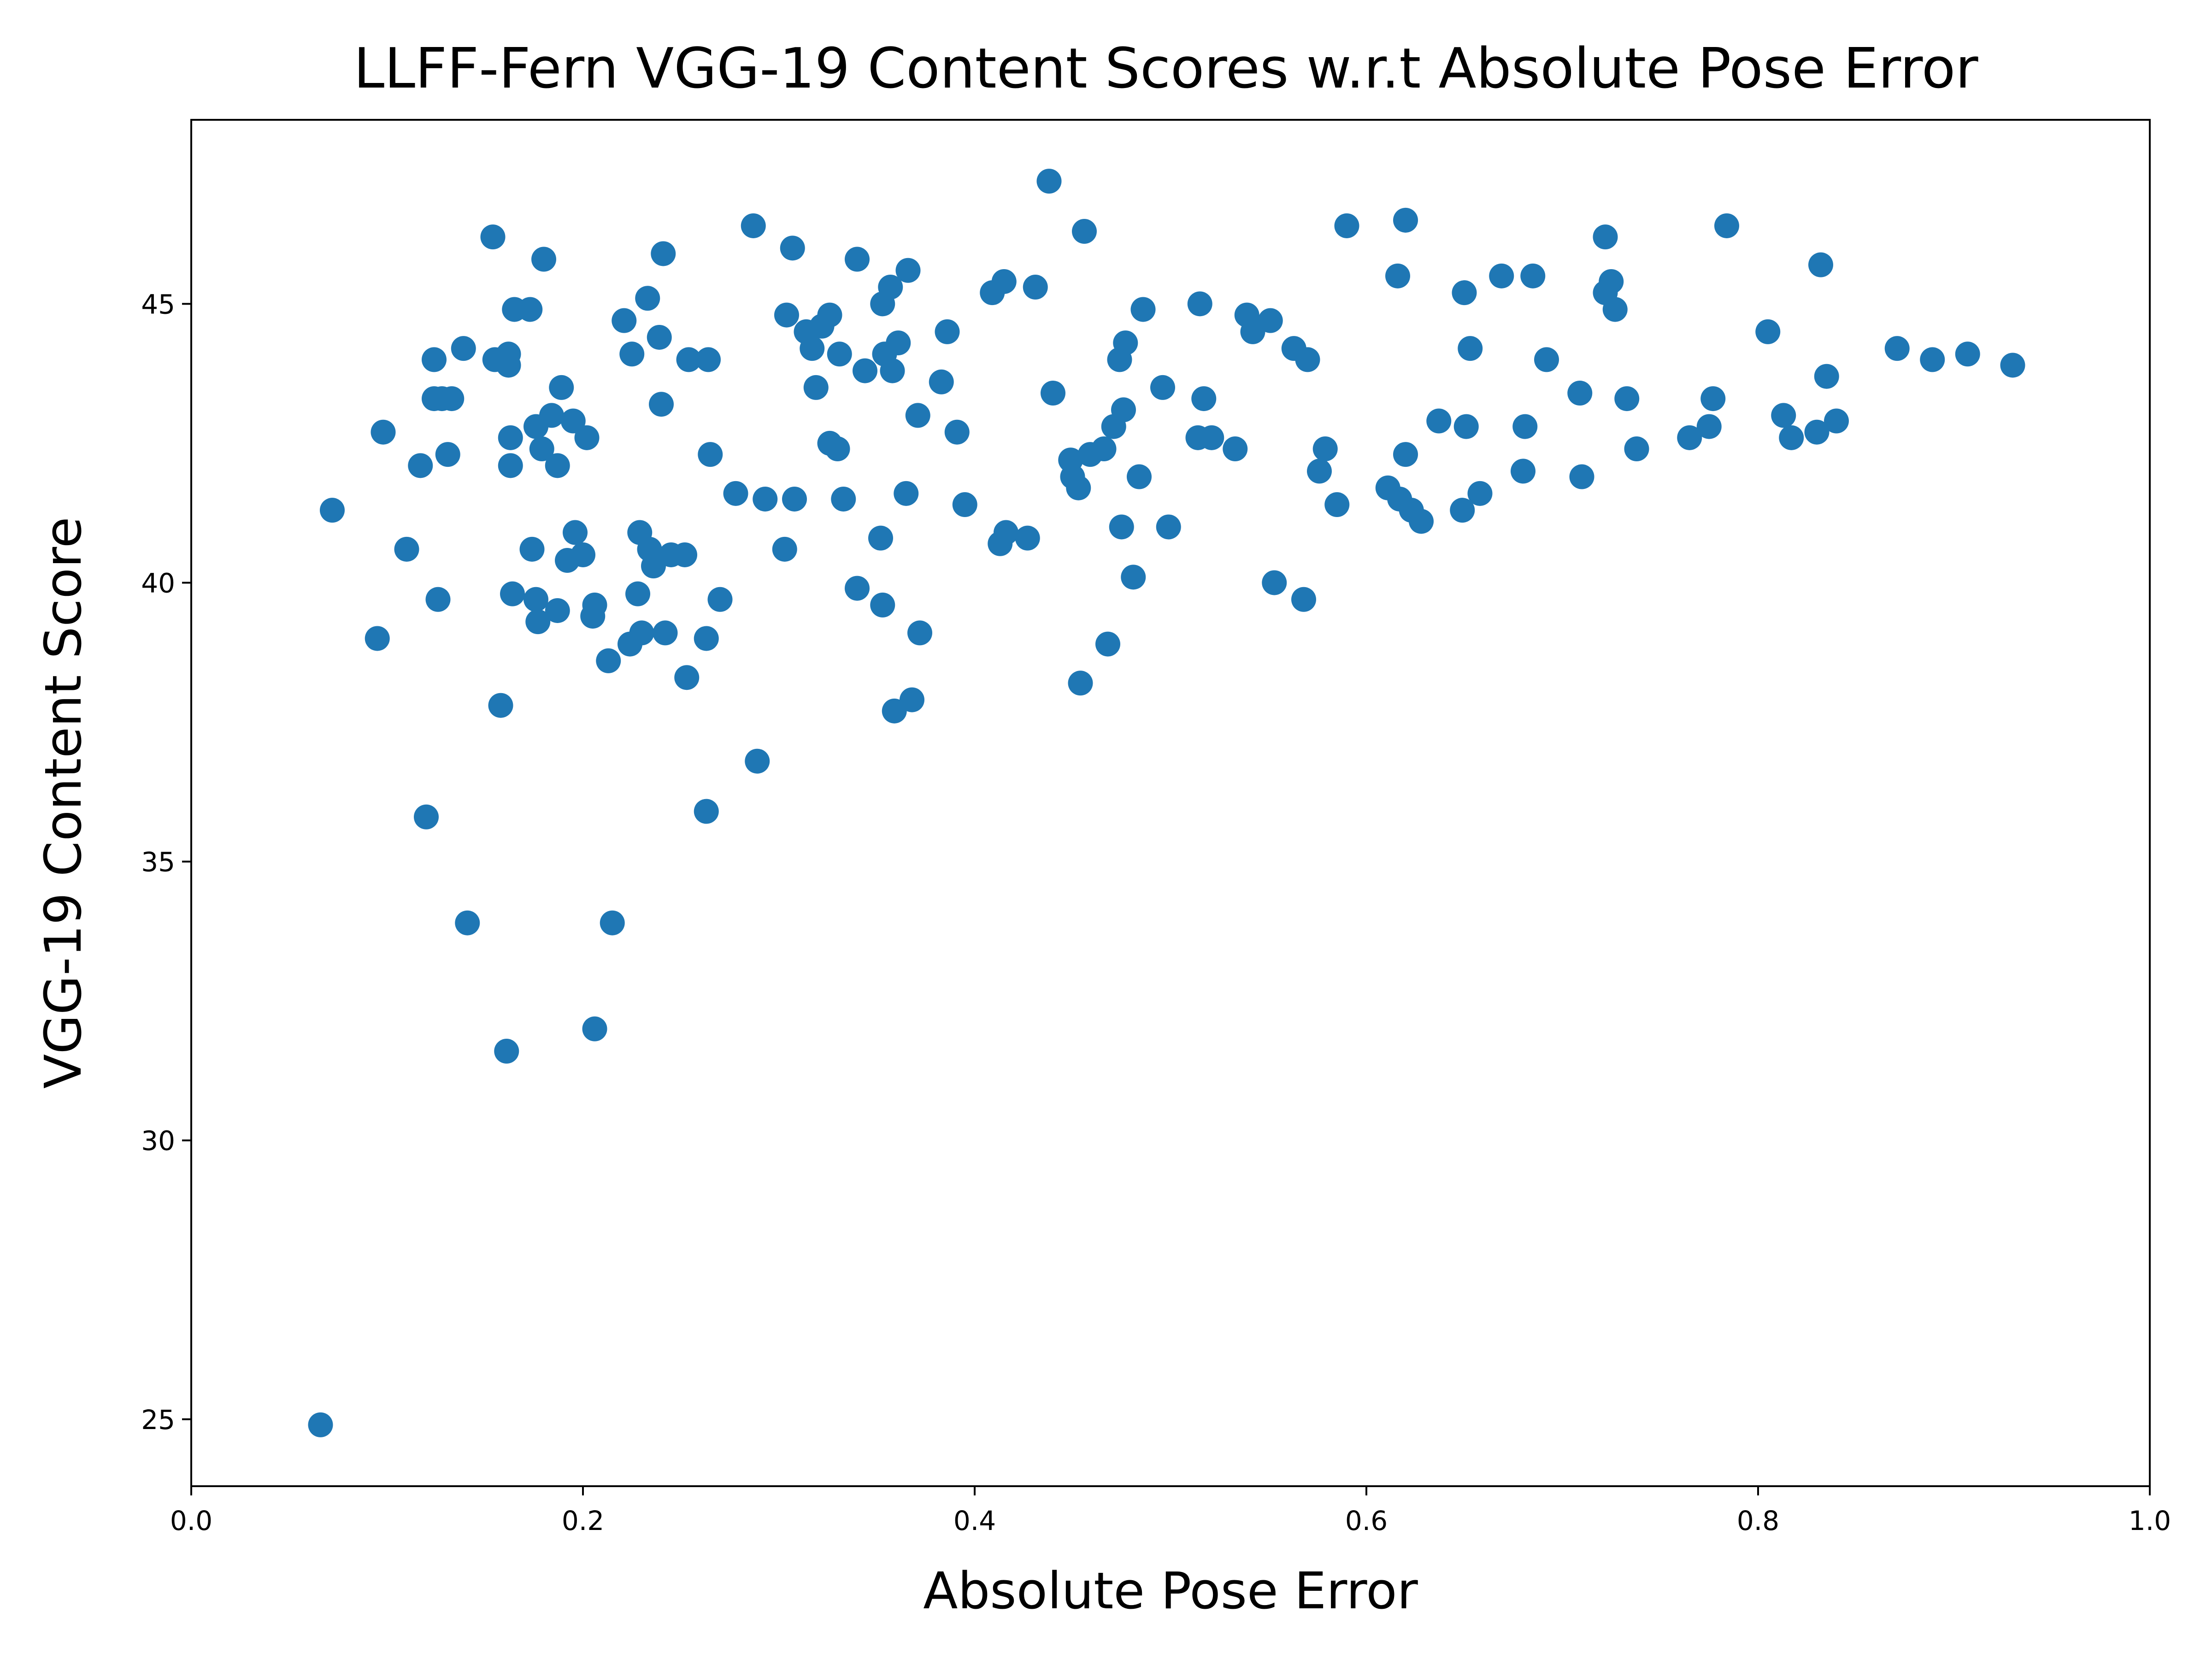 This screenshot has width=2212, height=1659. I want to click on y-tick-label: 45, so click(158, 304).